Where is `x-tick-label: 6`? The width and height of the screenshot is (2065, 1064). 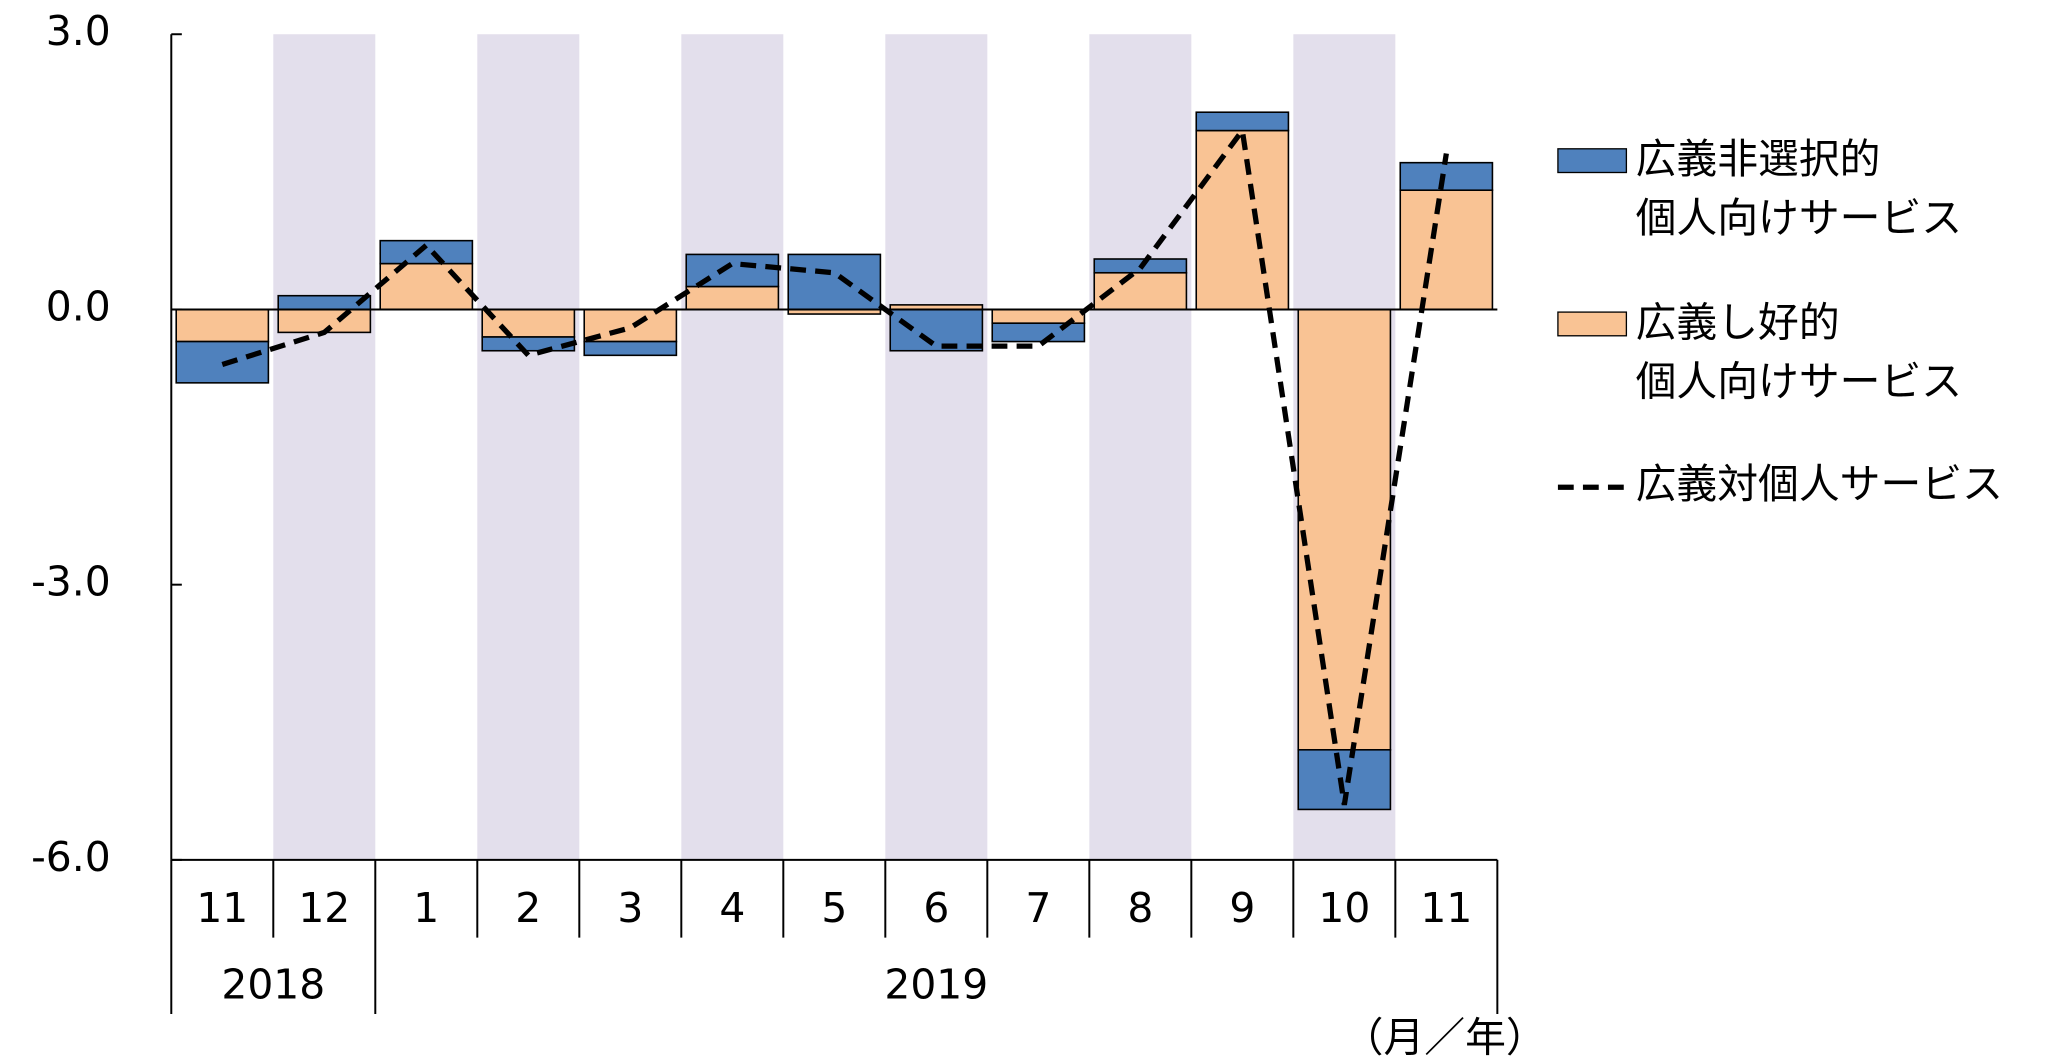 x-tick-label: 6 is located at coordinates (936, 908).